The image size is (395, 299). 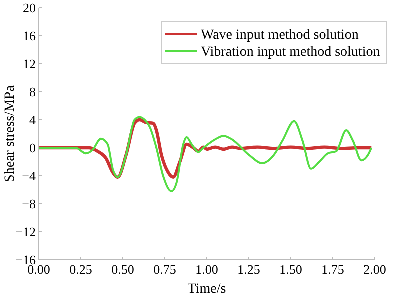 What do you see at coordinates (29, 36) in the screenshot?
I see `y-tick-label: 16` at bounding box center [29, 36].